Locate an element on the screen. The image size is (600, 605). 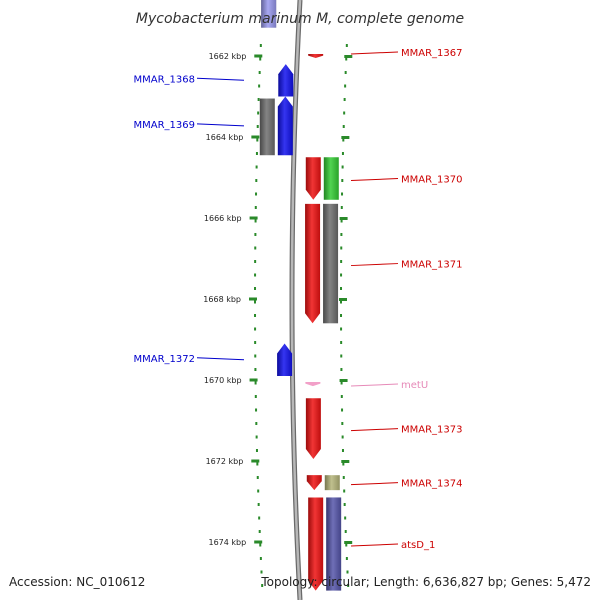
track-guides is located at coordinates (302, 315).